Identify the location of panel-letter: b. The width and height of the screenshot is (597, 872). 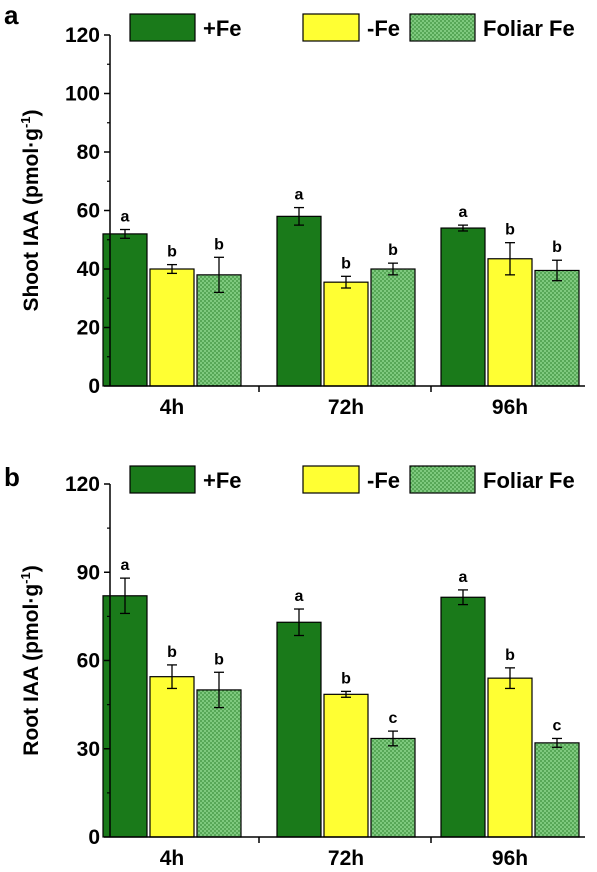
(12, 477).